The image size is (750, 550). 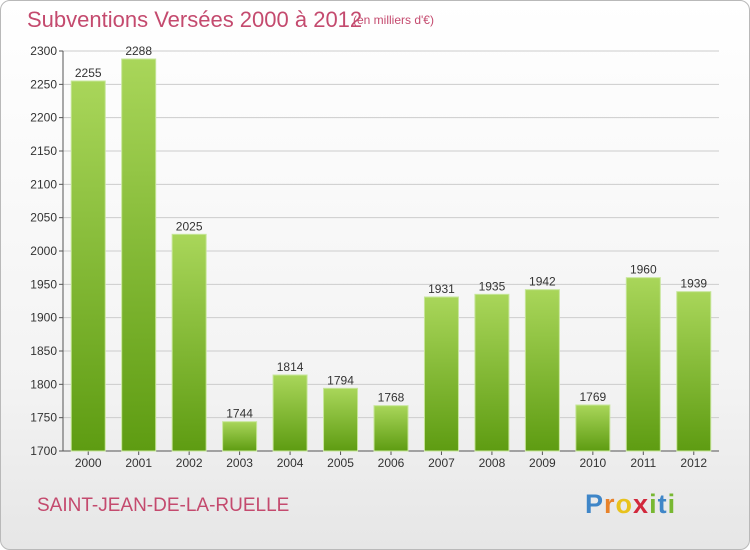 I want to click on y-tick-label: 2300, so click(x=43, y=51).